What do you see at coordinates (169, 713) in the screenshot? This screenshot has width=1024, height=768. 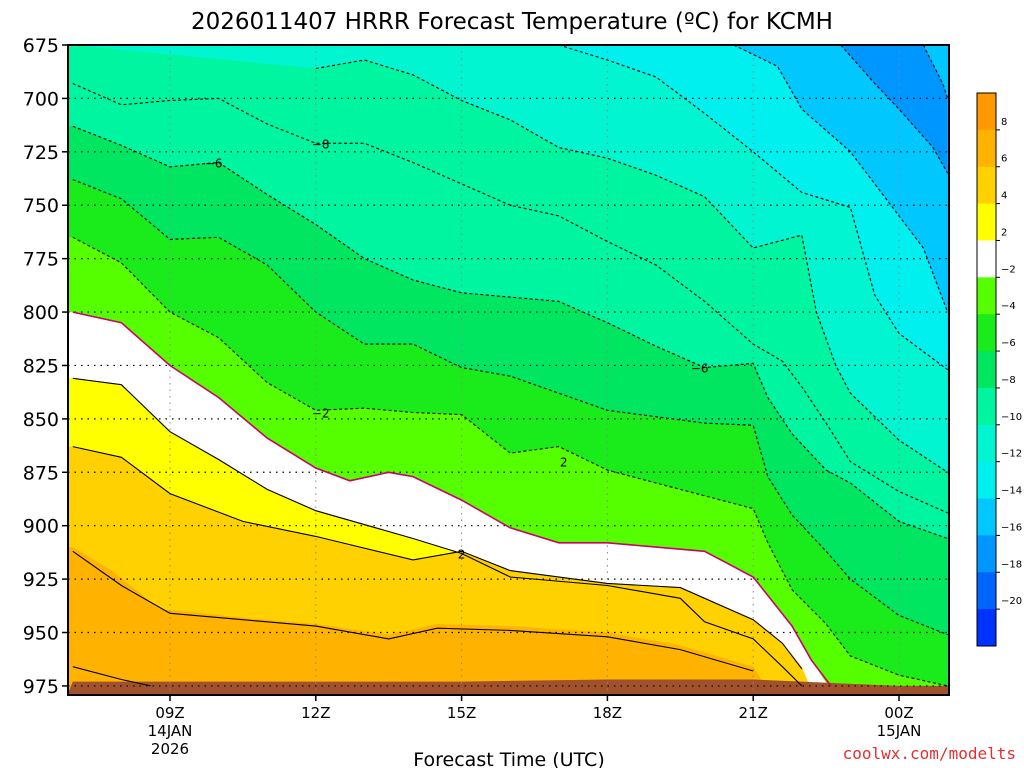 I see `x-tick-label-0-0: 09Z` at bounding box center [169, 713].